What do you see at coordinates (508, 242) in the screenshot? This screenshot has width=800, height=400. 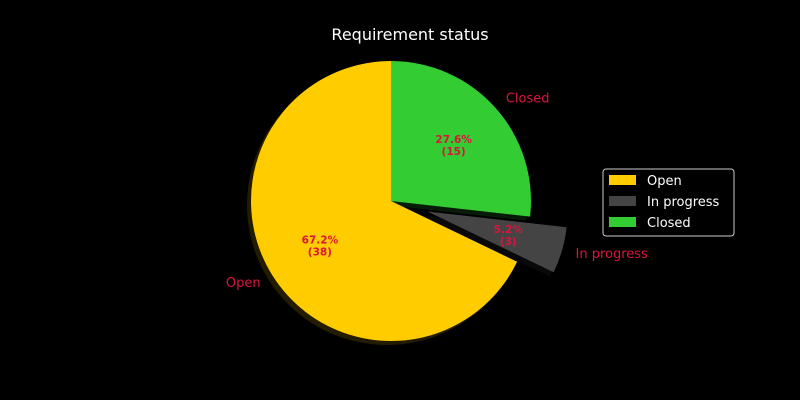 I see `slice-count-in-progress: (3)` at bounding box center [508, 242].